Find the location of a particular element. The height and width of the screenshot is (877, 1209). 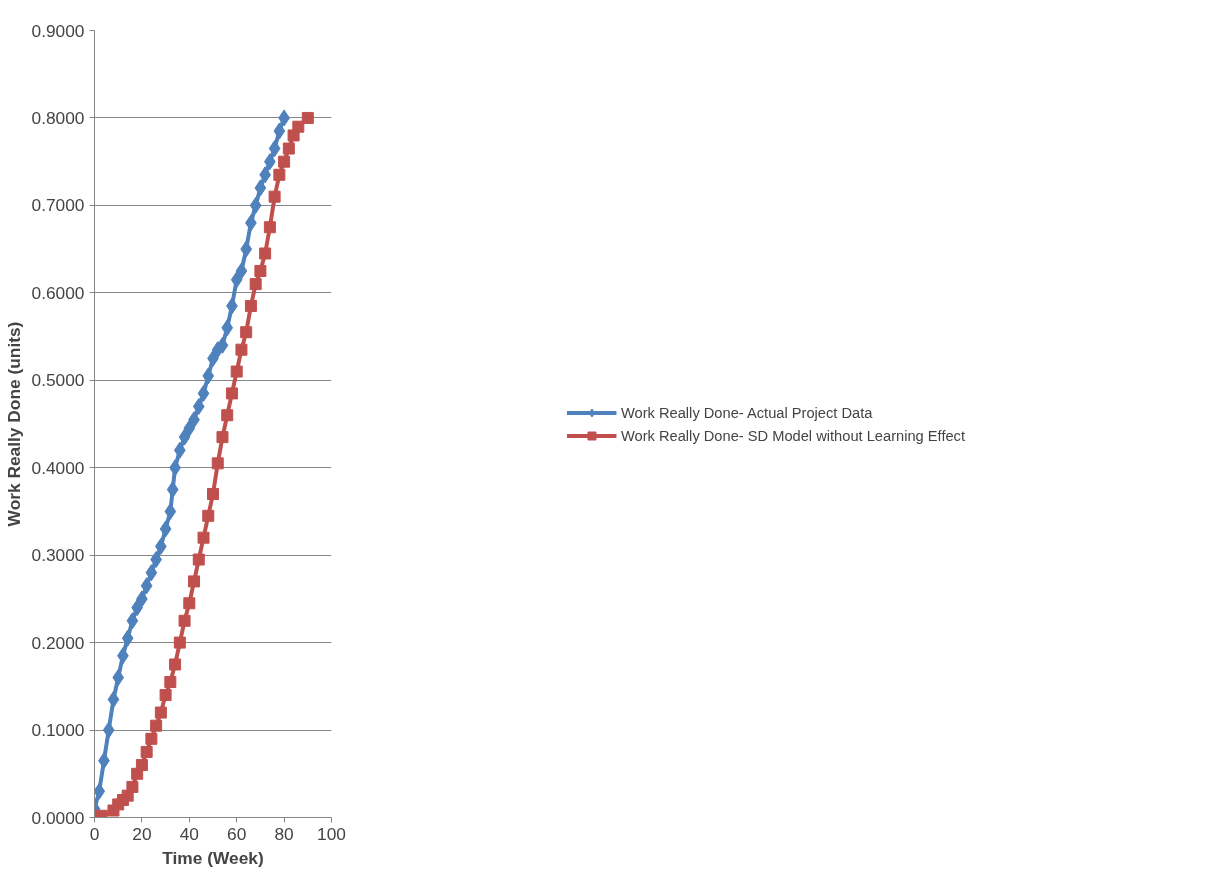

y-tick-label: 0.7000 is located at coordinates (58, 205).